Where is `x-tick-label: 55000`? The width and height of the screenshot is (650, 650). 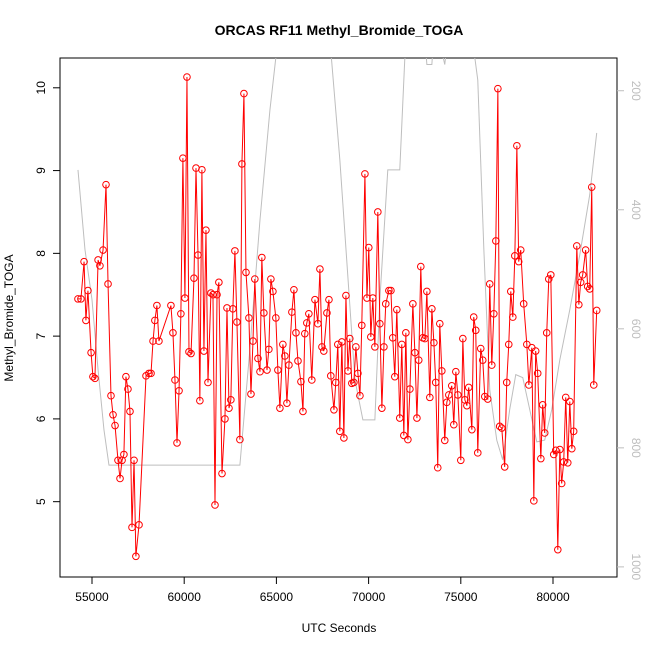
x-tick-label: 55000 is located at coordinates (92, 597).